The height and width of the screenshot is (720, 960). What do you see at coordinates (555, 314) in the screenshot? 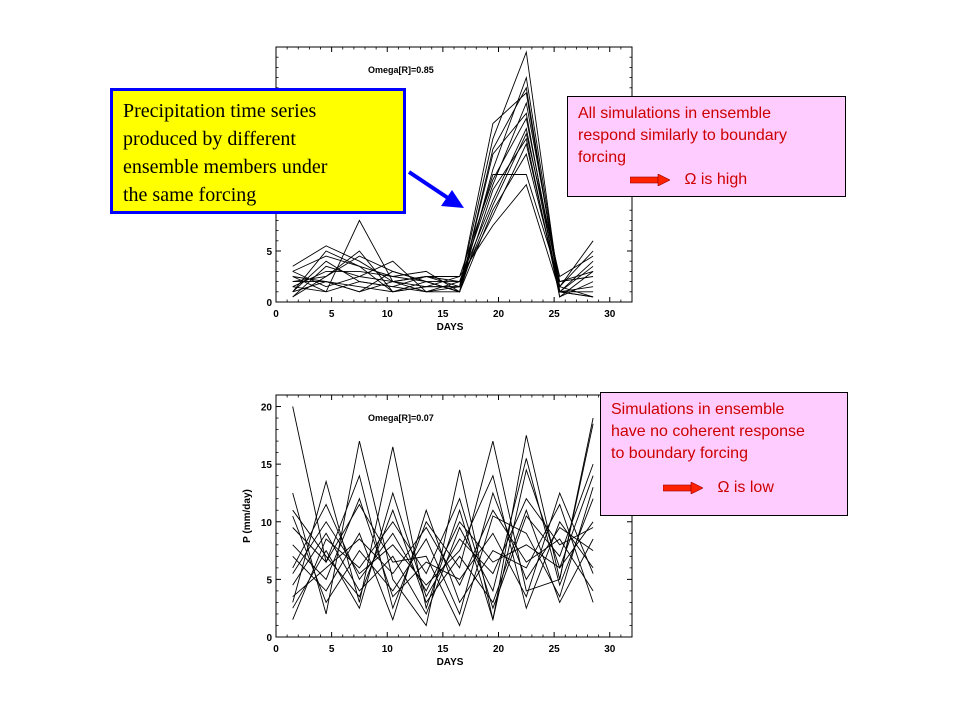
I see `top-chart-x-tick-label: 25` at bounding box center [555, 314].